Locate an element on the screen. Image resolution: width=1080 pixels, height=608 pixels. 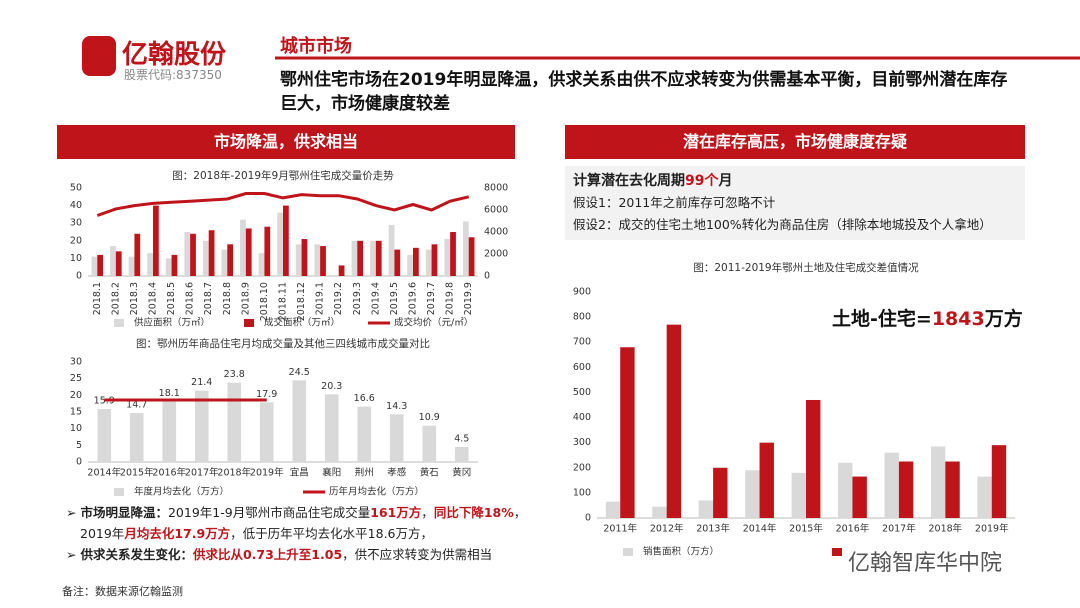
text: 计算潜在去化周期 is located at coordinates (629, 181).